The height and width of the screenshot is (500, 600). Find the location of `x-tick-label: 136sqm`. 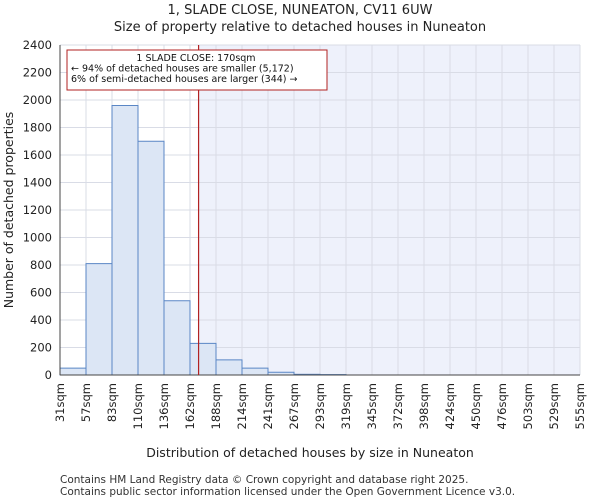

x-tick-label: 136sqm is located at coordinates (164, 406).